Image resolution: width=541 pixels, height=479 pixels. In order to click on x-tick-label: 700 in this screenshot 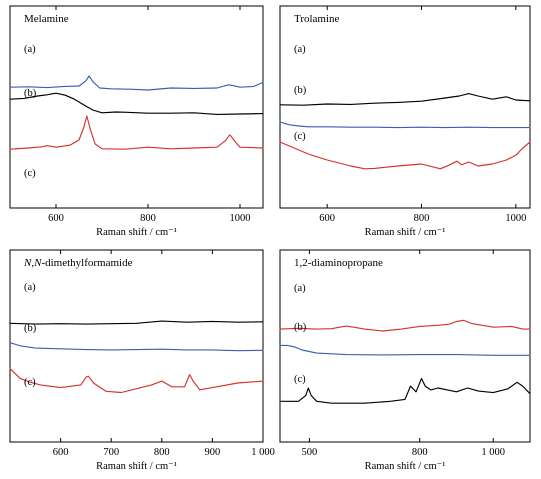, I will do `click(111, 452)`.